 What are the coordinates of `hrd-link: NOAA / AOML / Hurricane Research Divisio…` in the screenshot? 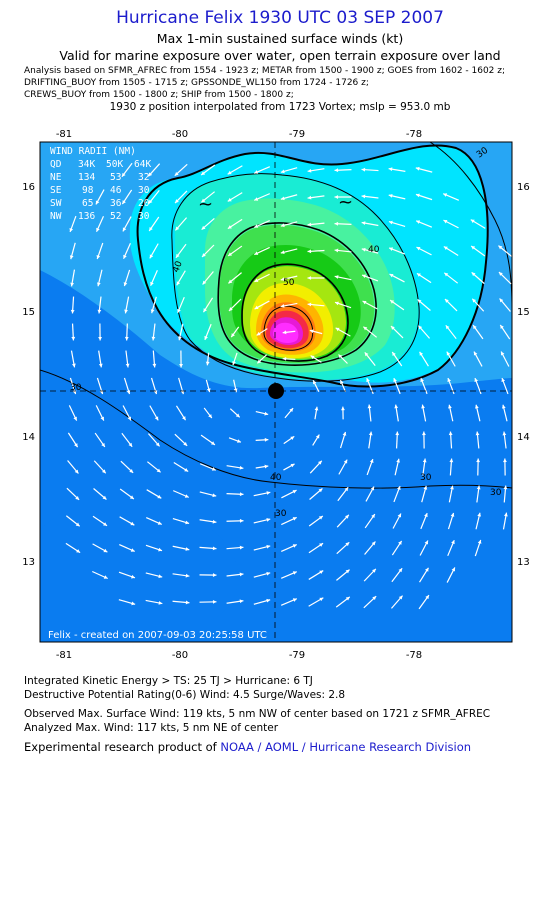 It's located at (346, 747).